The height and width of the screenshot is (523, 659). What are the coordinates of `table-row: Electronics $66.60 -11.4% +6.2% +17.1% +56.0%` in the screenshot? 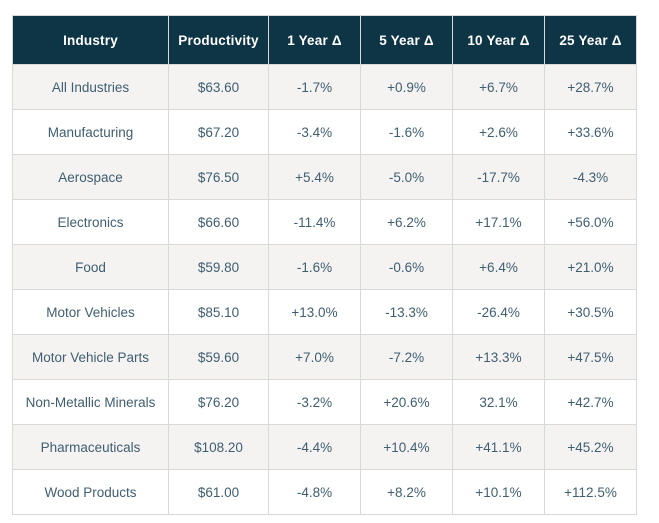 It's located at (324, 222).